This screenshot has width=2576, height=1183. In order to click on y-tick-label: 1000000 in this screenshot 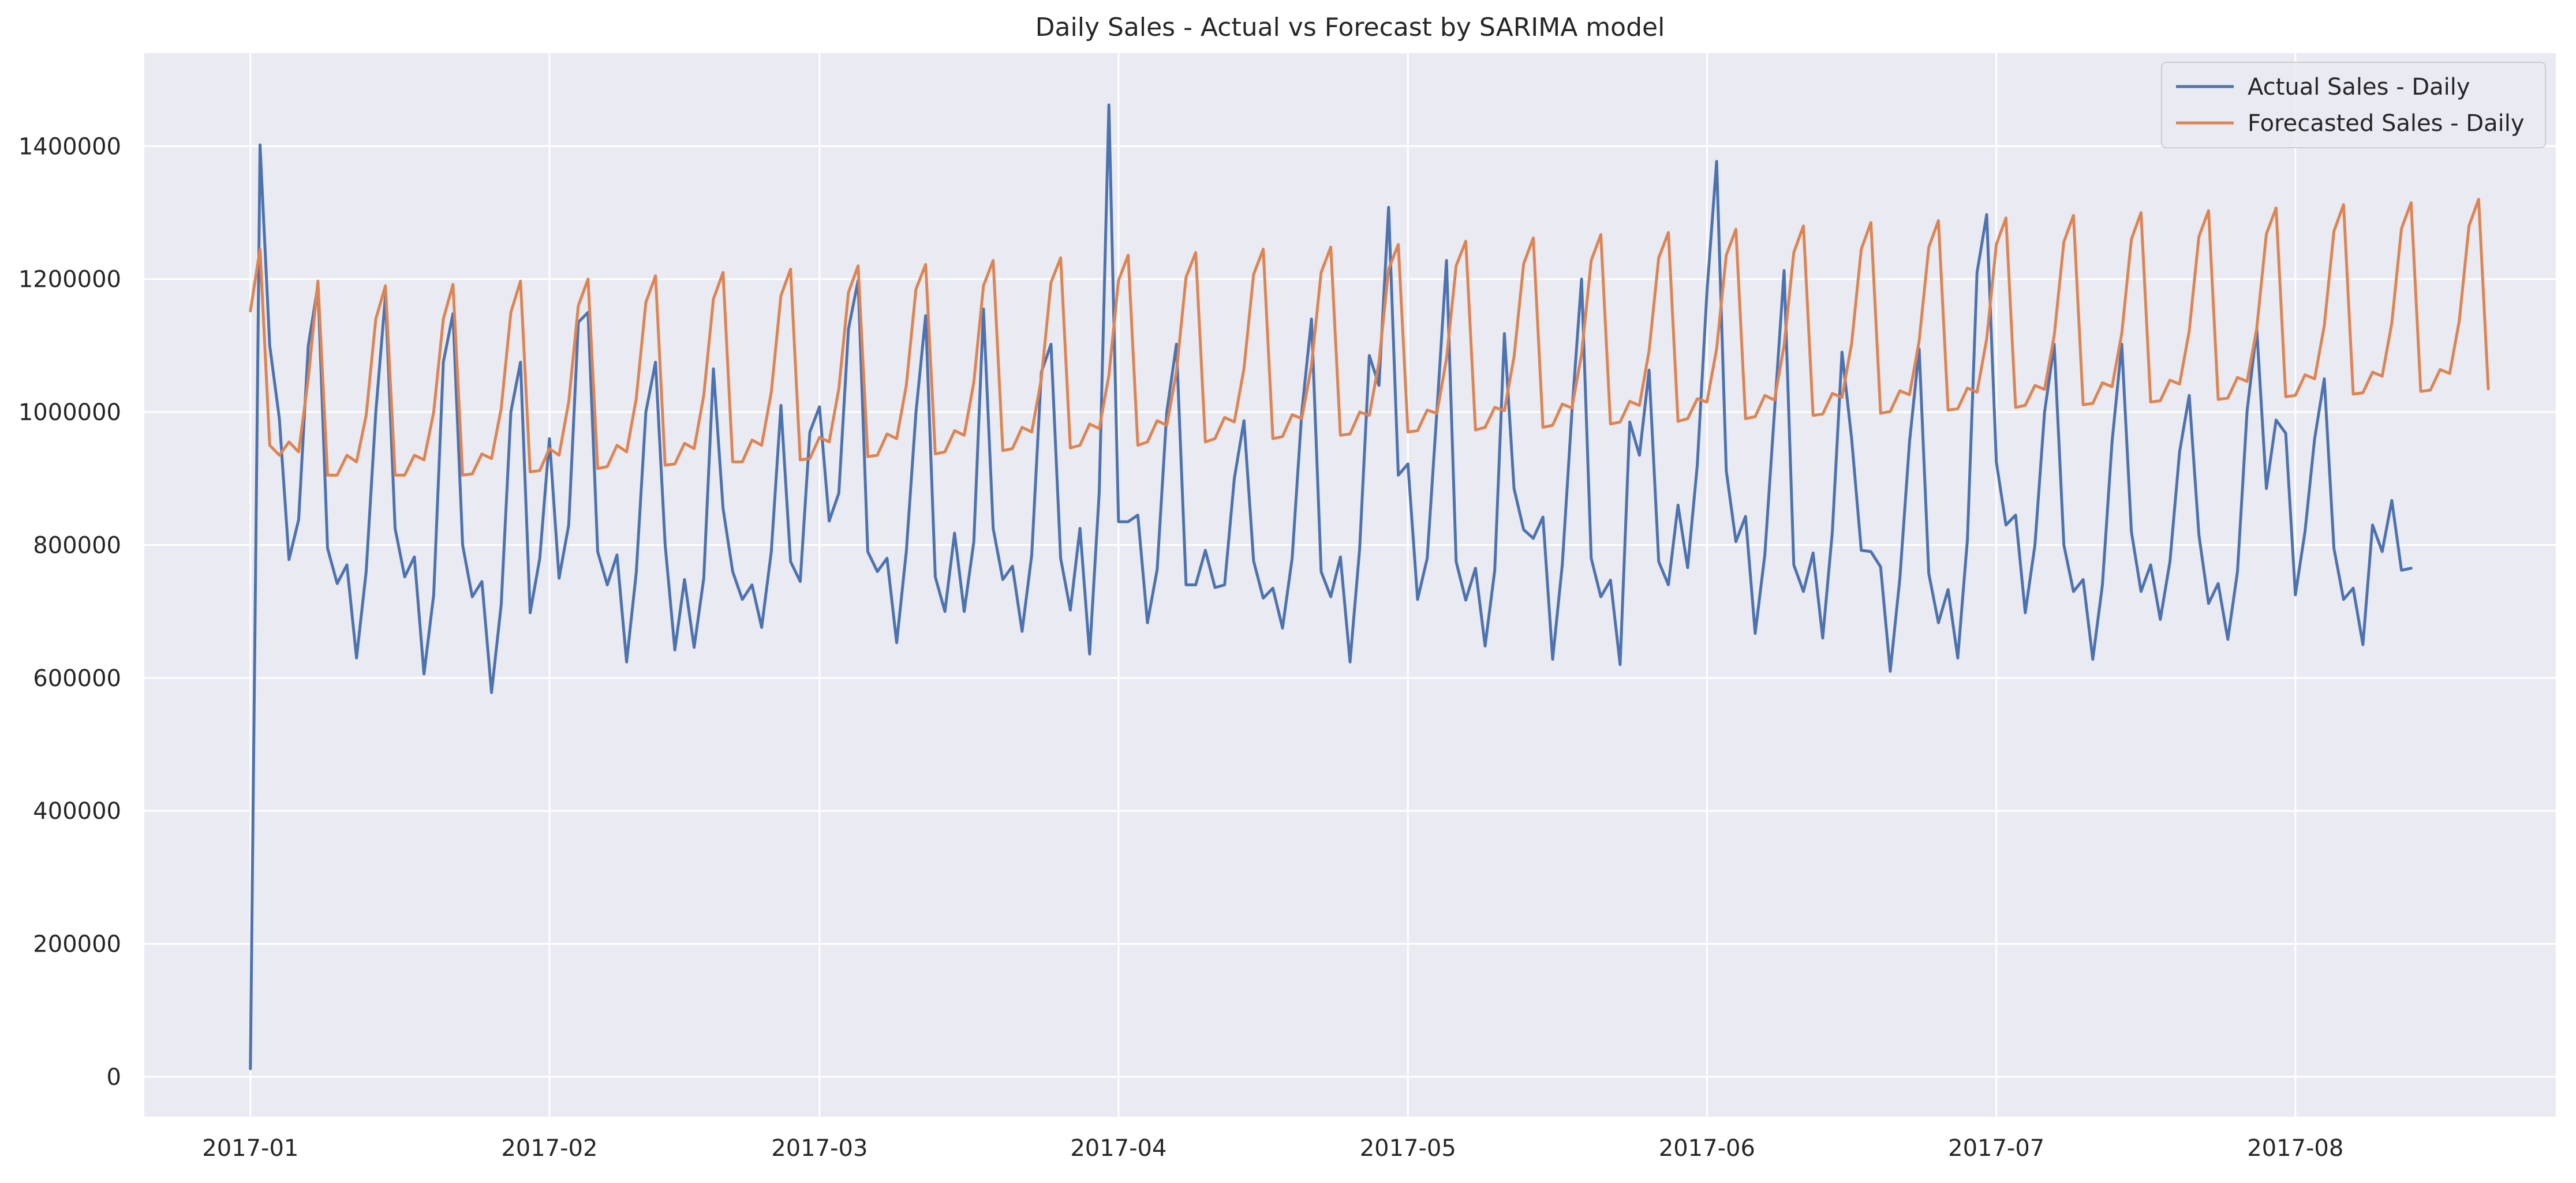, I will do `click(69, 412)`.